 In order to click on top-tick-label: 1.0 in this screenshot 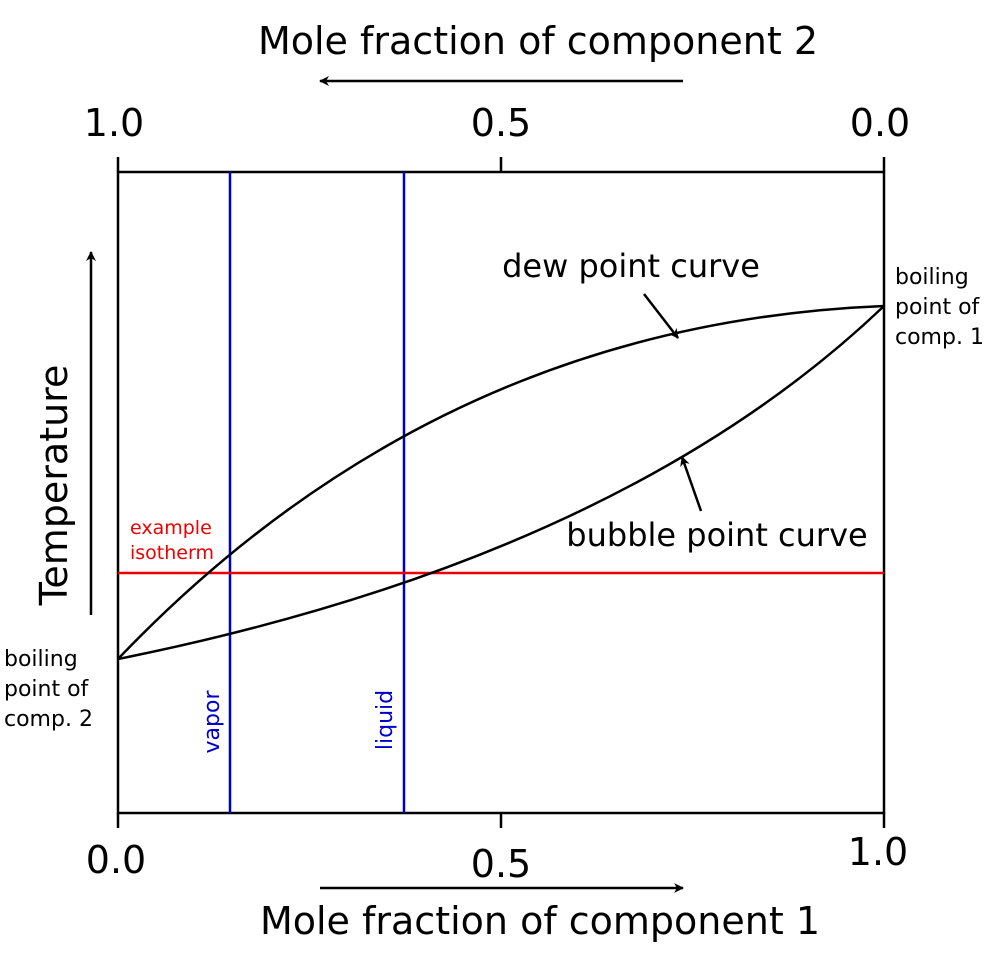, I will do `click(114, 123)`.